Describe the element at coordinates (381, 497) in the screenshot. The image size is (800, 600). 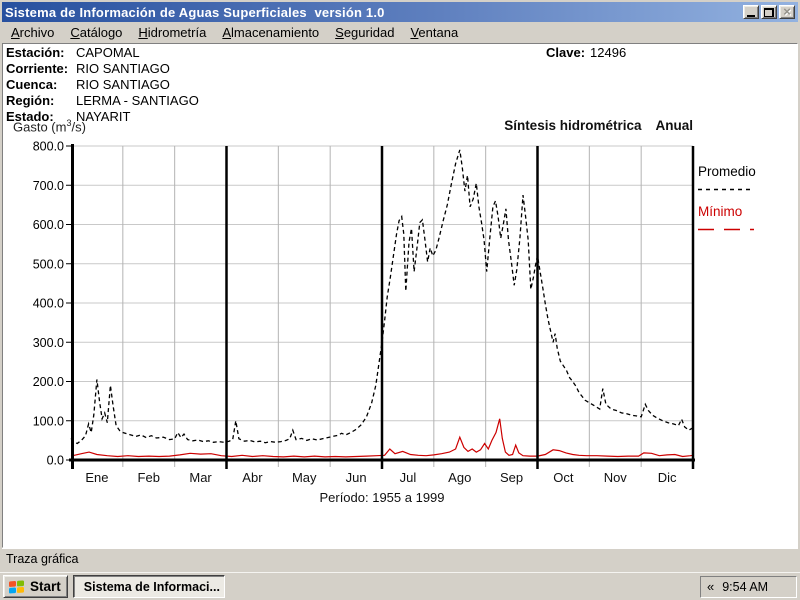
I see `period-label: Período: 1955 a 1999` at that location.